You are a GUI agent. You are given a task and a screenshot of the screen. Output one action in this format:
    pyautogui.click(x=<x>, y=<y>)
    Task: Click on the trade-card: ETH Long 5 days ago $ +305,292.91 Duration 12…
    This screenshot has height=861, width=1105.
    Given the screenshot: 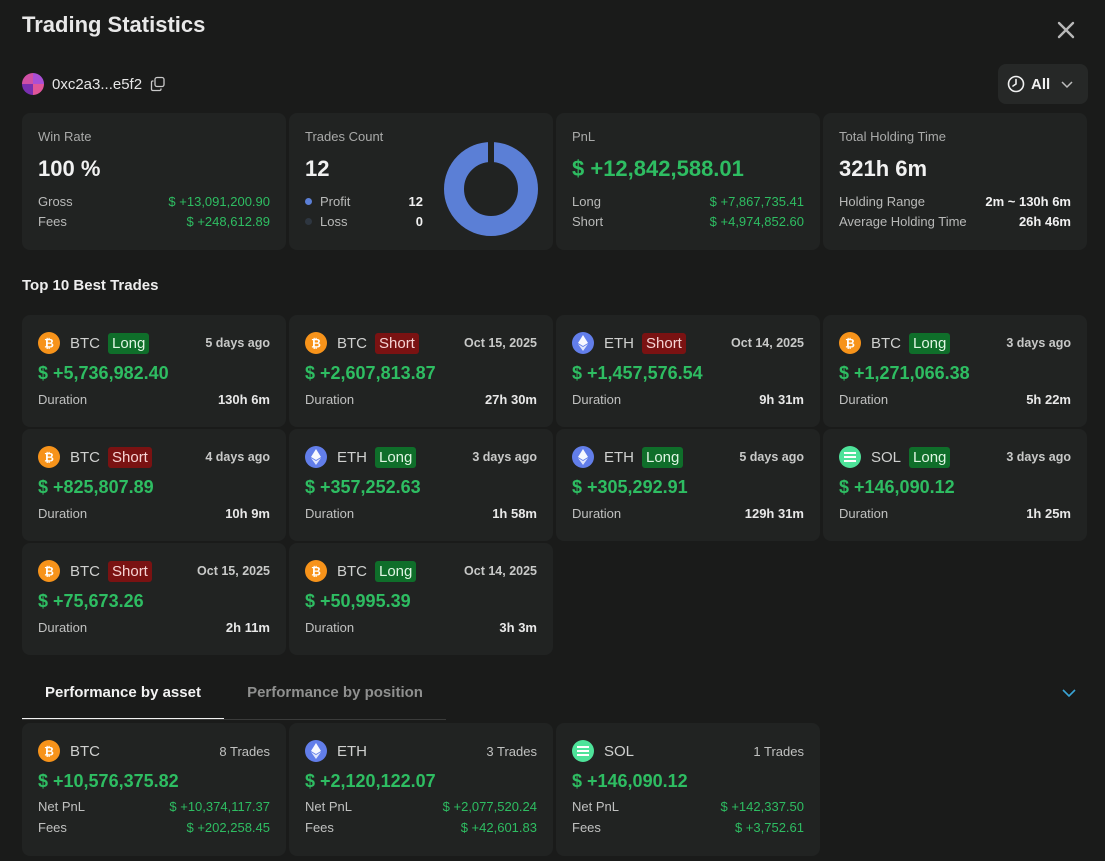 What is the action you would take?
    pyautogui.click(x=688, y=485)
    